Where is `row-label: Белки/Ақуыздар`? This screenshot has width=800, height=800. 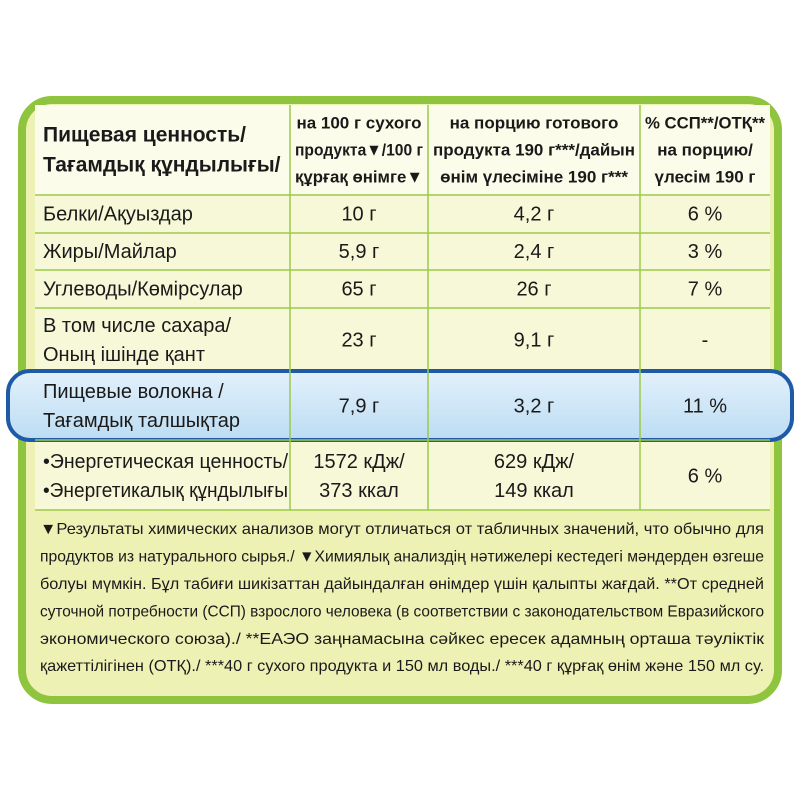
row-label: Белки/Ақуыздар is located at coordinates (118, 214).